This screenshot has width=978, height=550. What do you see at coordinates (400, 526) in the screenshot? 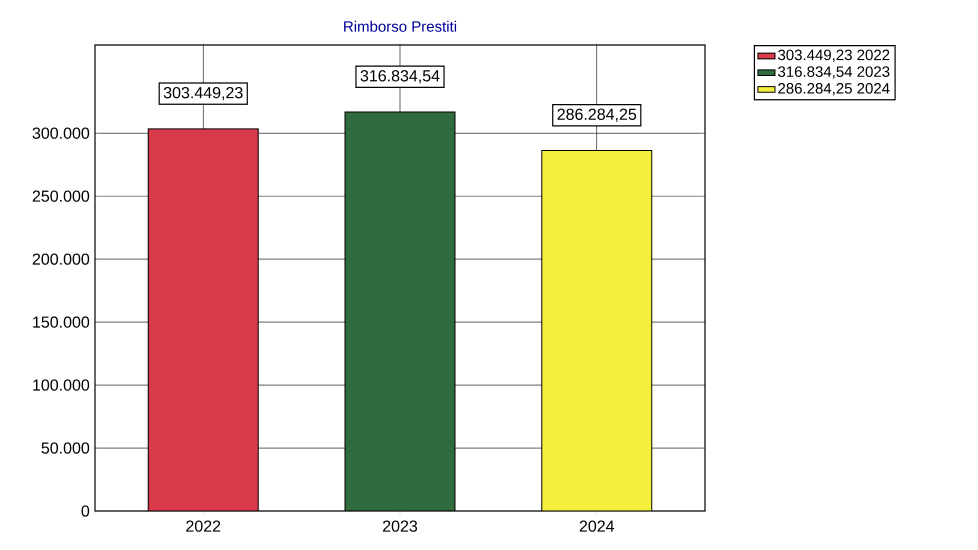
I see `x-tick-label: 2023` at bounding box center [400, 526].